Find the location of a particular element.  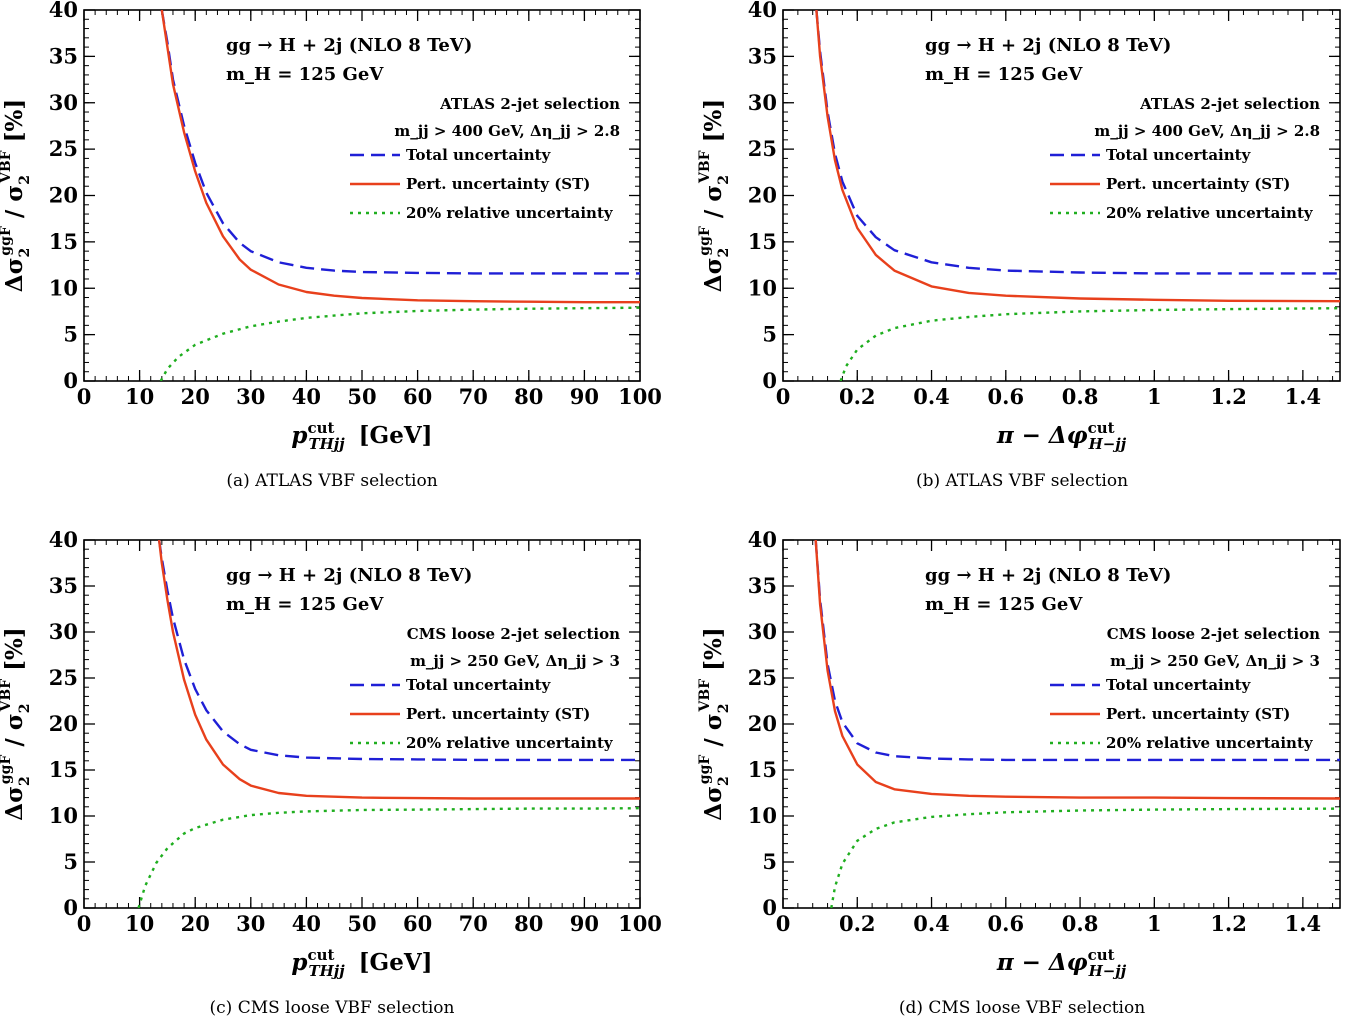

panel-caption: (c) CMS loose VBF selection is located at coordinates (332, 1008).